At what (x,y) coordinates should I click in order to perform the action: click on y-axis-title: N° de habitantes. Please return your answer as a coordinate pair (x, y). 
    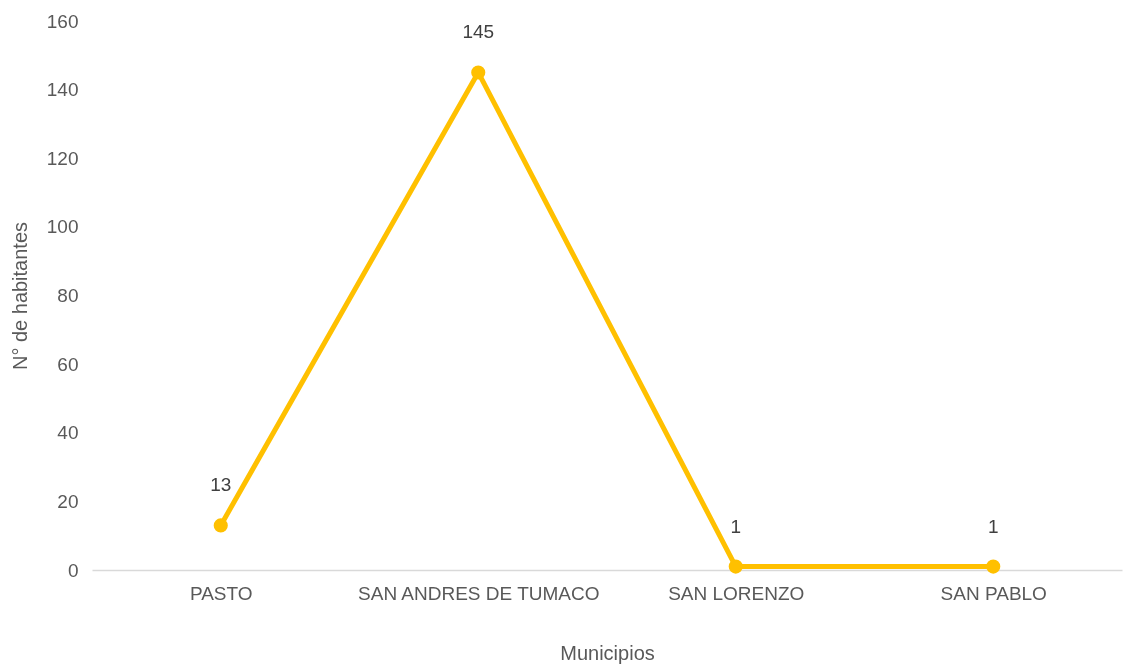
    Looking at the image, I should click on (19, 296).